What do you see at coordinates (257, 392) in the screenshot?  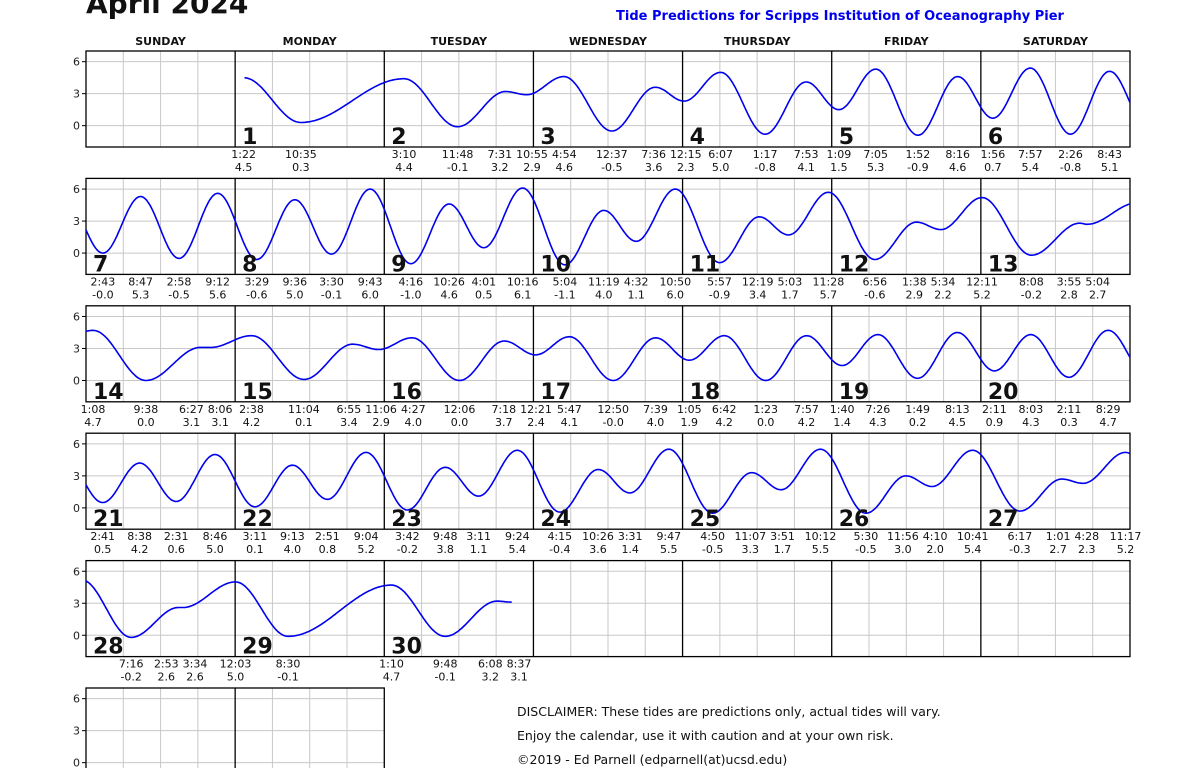 I see `day-number: 15` at bounding box center [257, 392].